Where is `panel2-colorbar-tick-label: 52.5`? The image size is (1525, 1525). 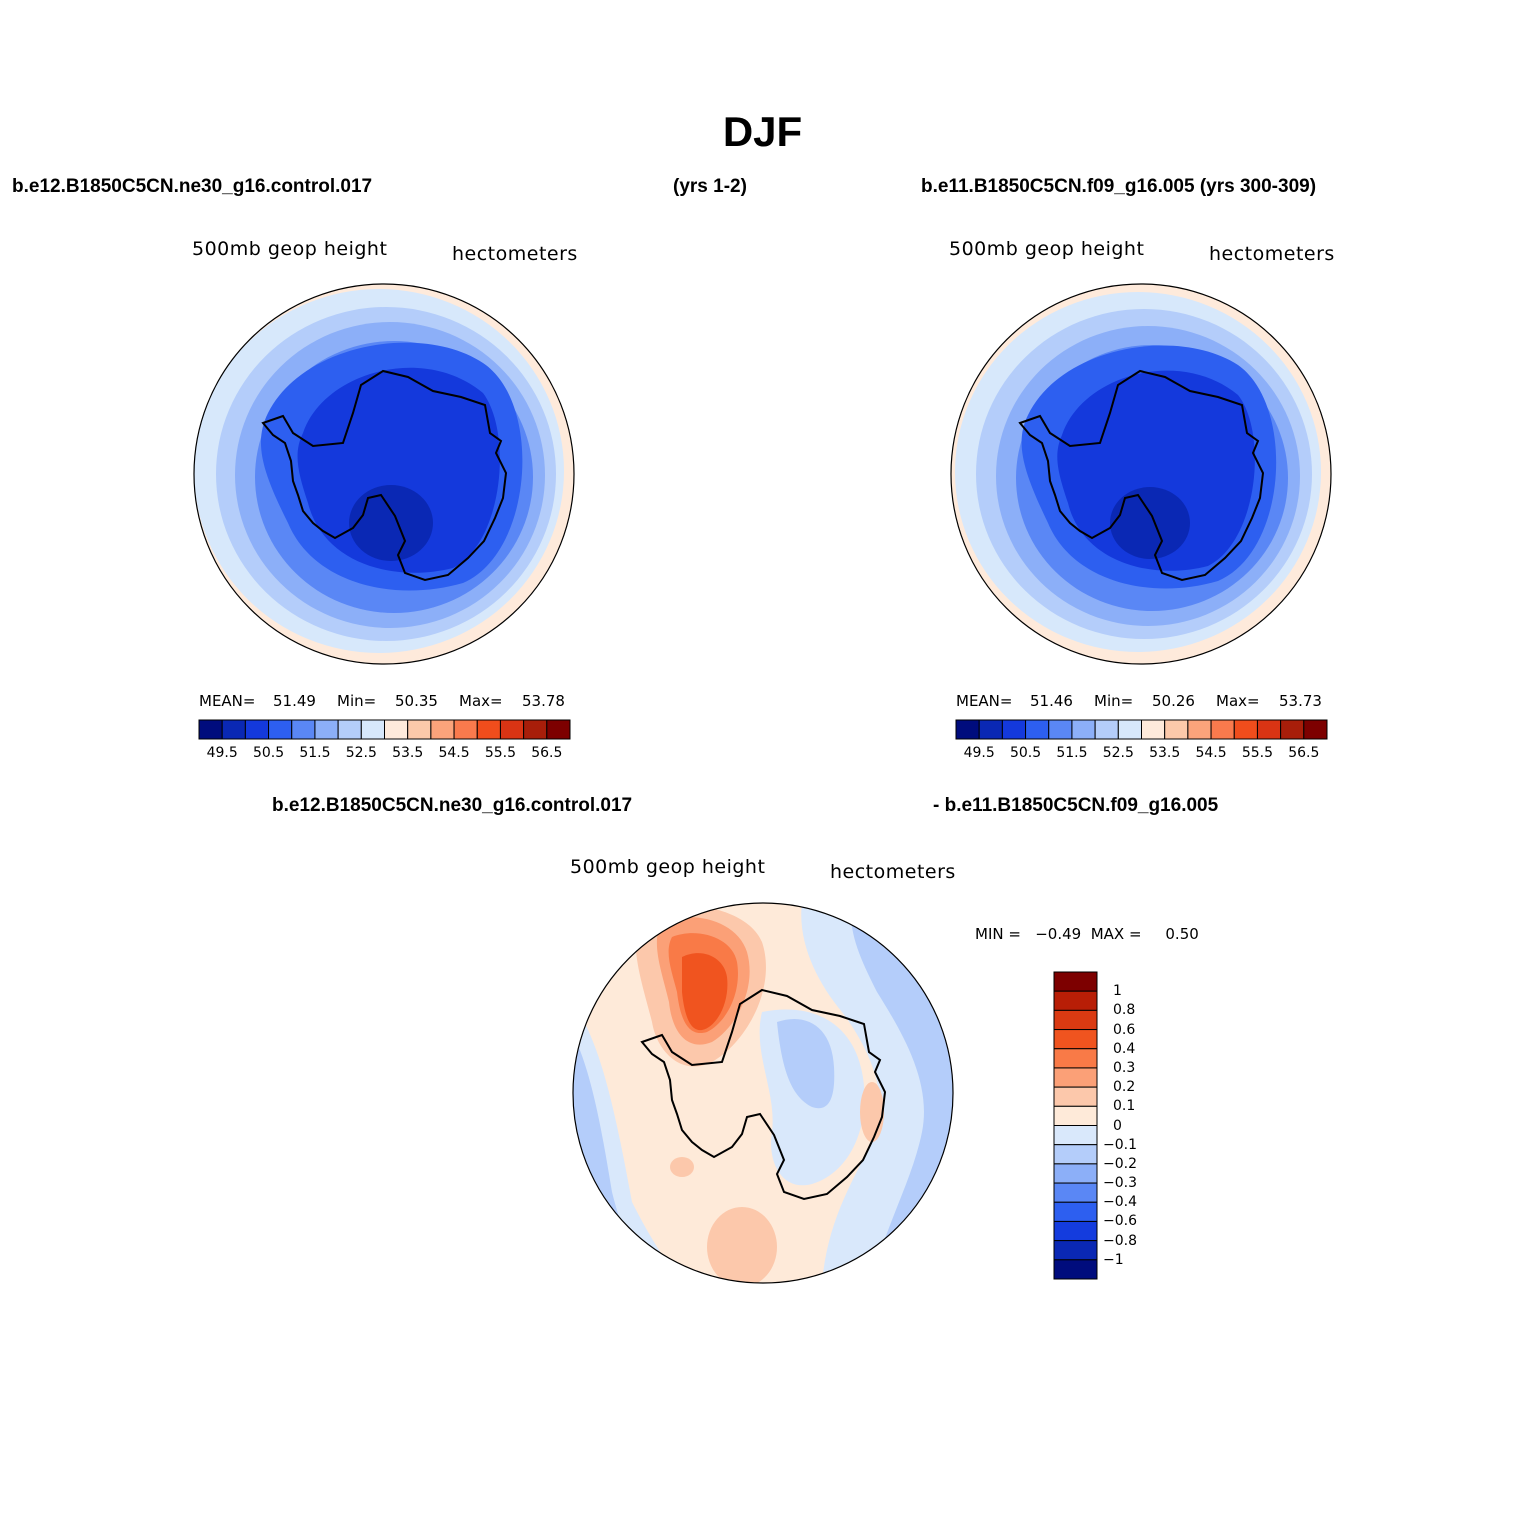
panel2-colorbar-tick-label: 52.5 is located at coordinates (1118, 753).